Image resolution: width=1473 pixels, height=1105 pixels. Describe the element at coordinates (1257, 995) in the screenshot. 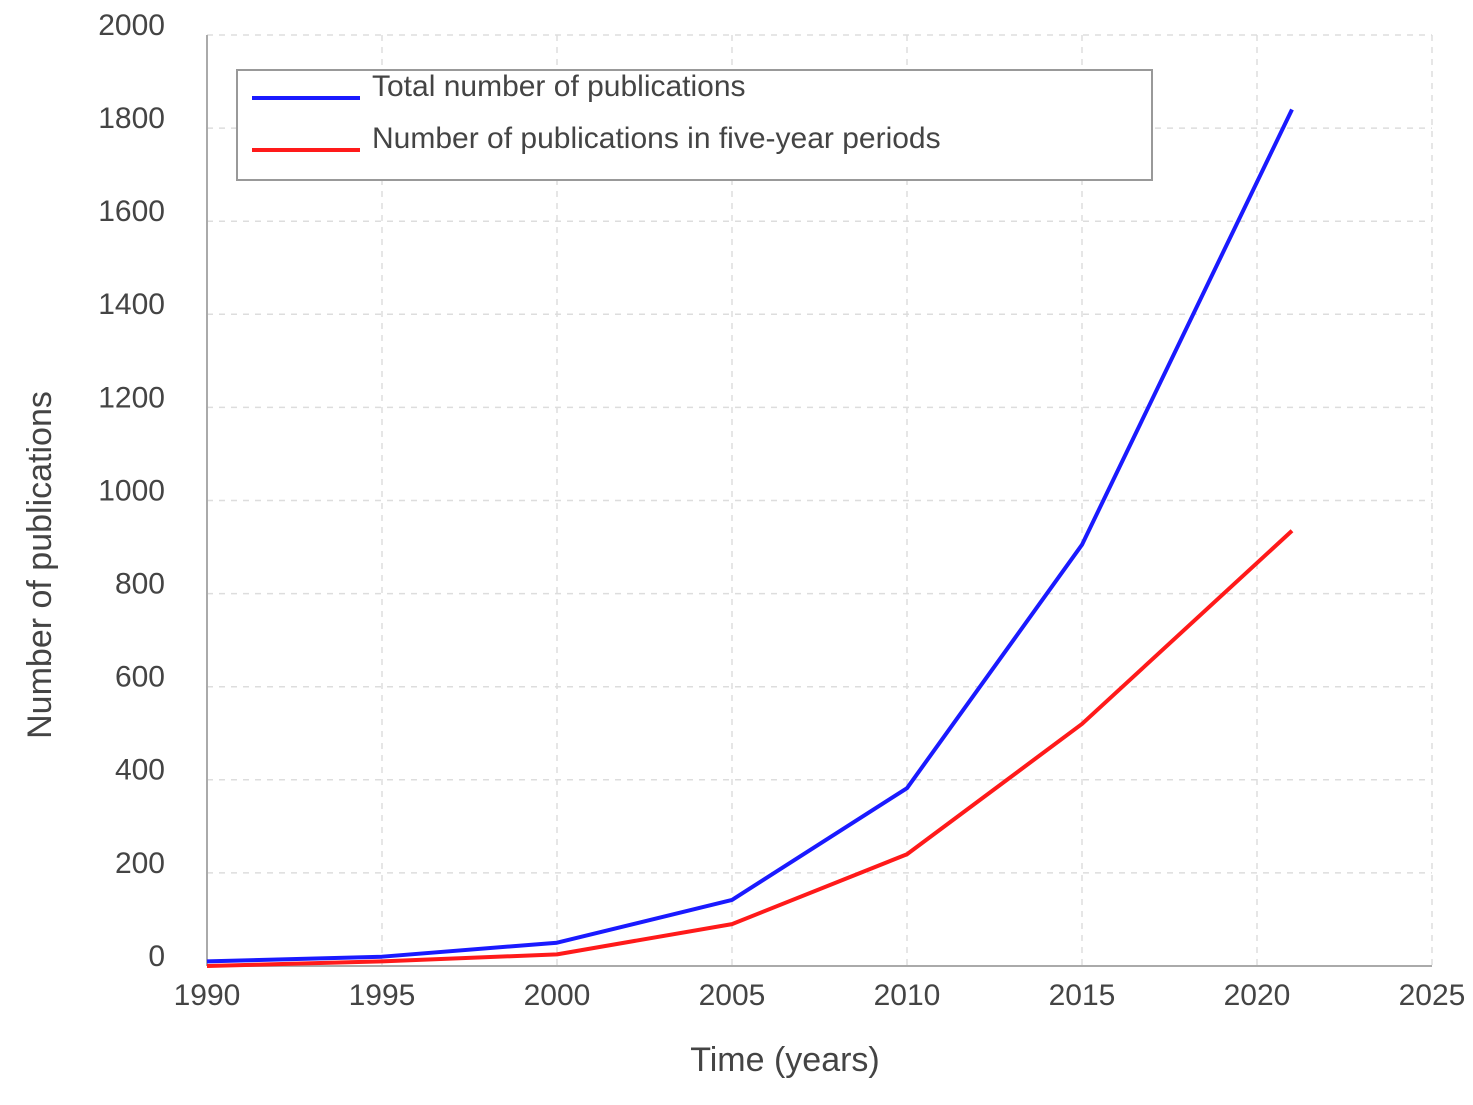

I see `x-tick-label: 2020` at that location.